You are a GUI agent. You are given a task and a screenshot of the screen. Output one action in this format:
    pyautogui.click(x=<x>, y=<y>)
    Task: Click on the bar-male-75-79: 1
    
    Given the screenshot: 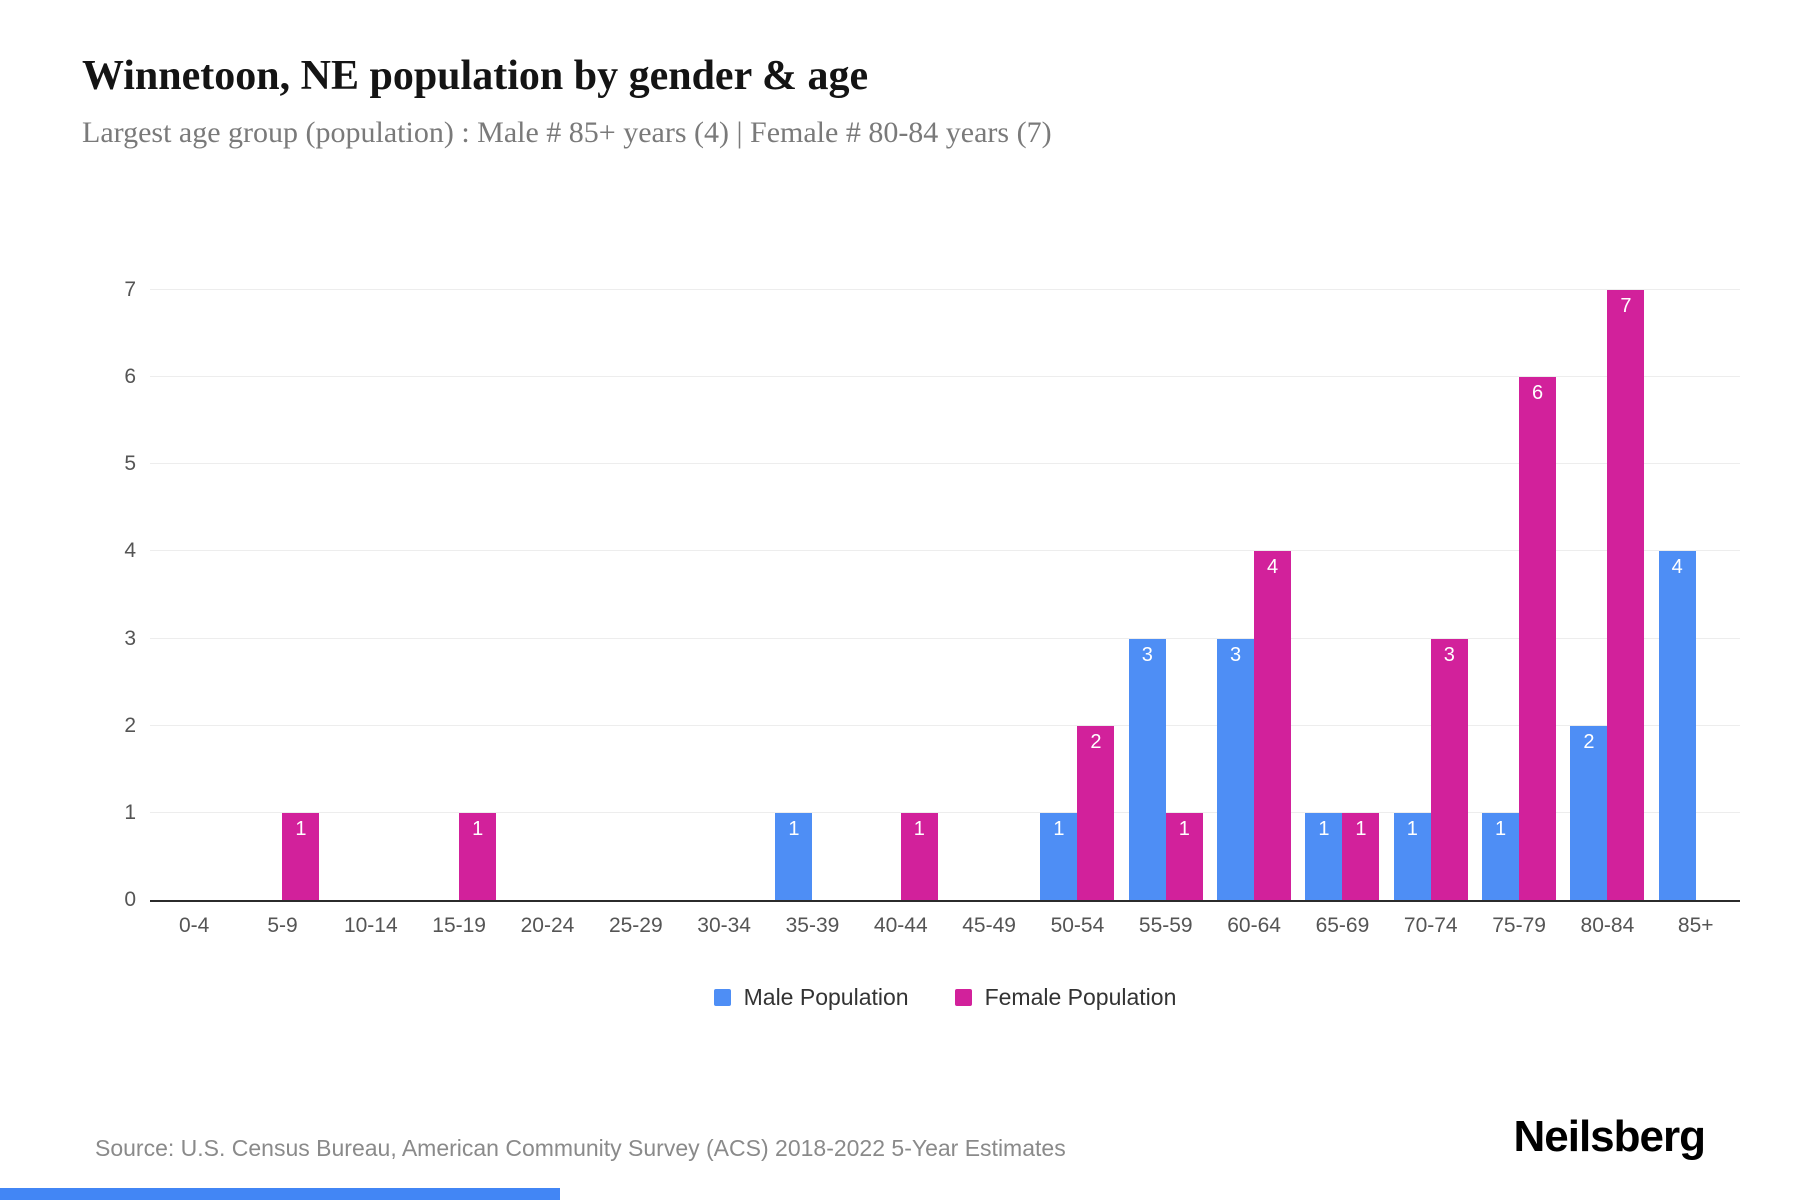 What is the action you would take?
    pyautogui.click(x=1501, y=856)
    